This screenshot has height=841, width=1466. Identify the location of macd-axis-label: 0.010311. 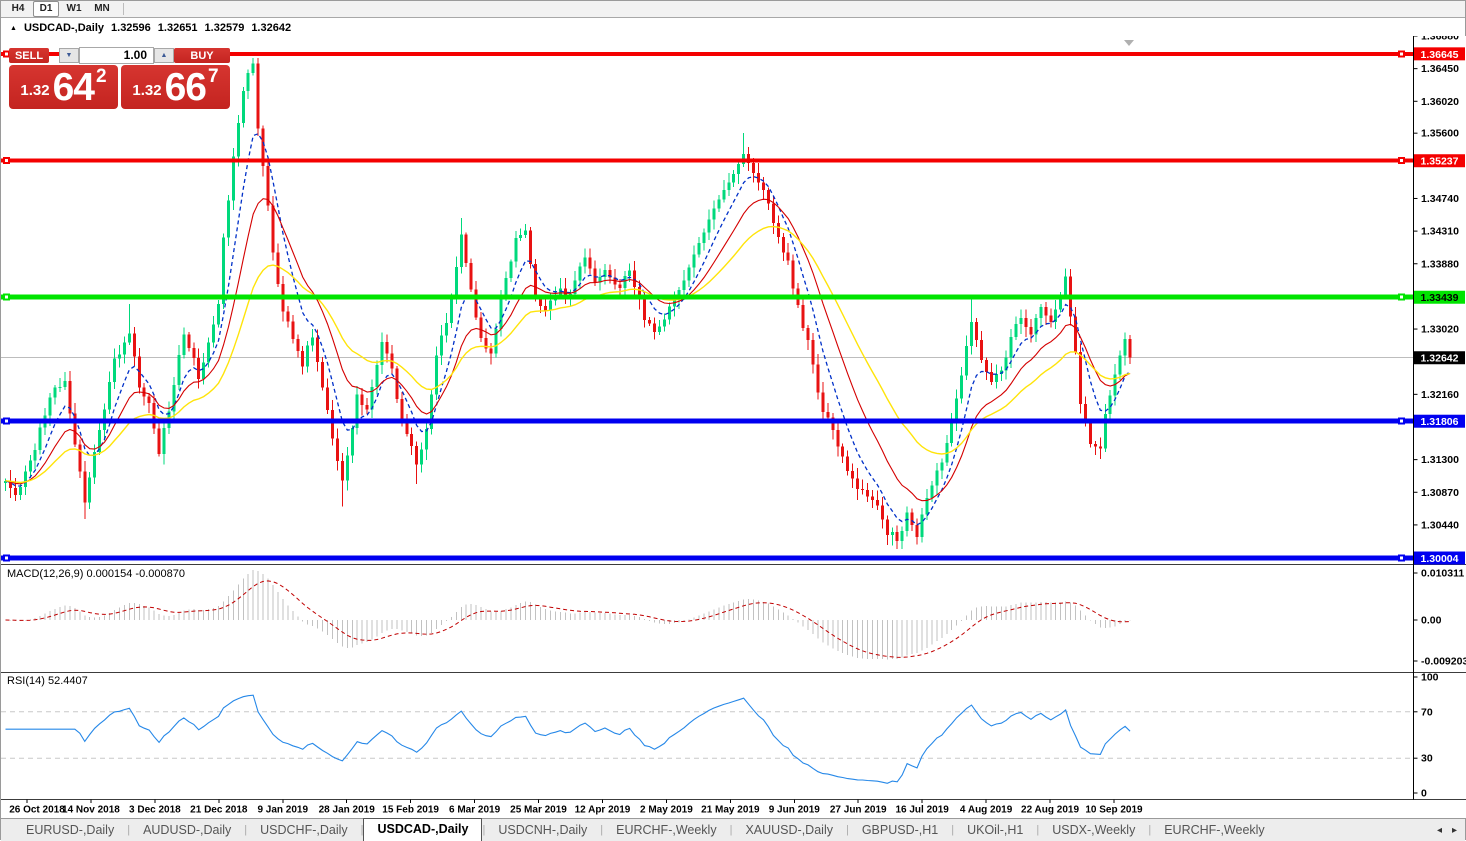
(1442, 574).